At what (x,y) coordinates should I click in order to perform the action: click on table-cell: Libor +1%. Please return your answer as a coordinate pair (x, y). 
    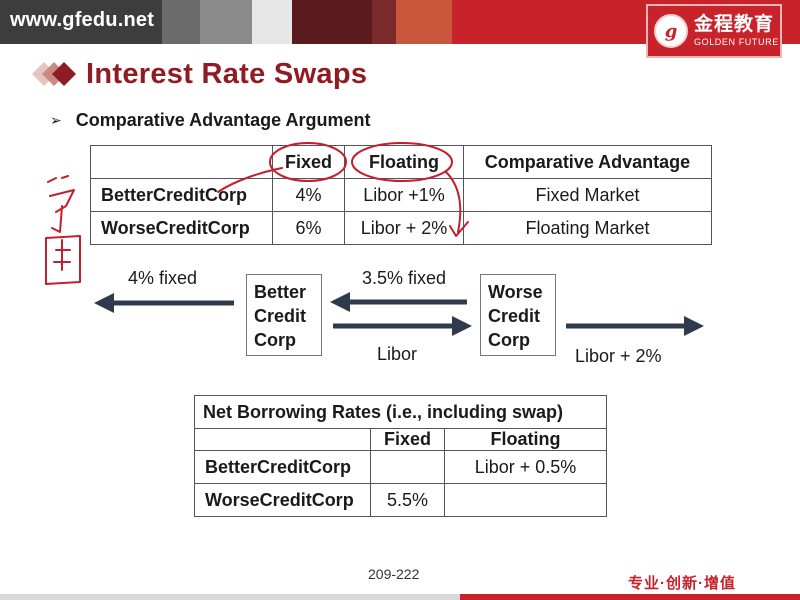
    Looking at the image, I should click on (404, 195).